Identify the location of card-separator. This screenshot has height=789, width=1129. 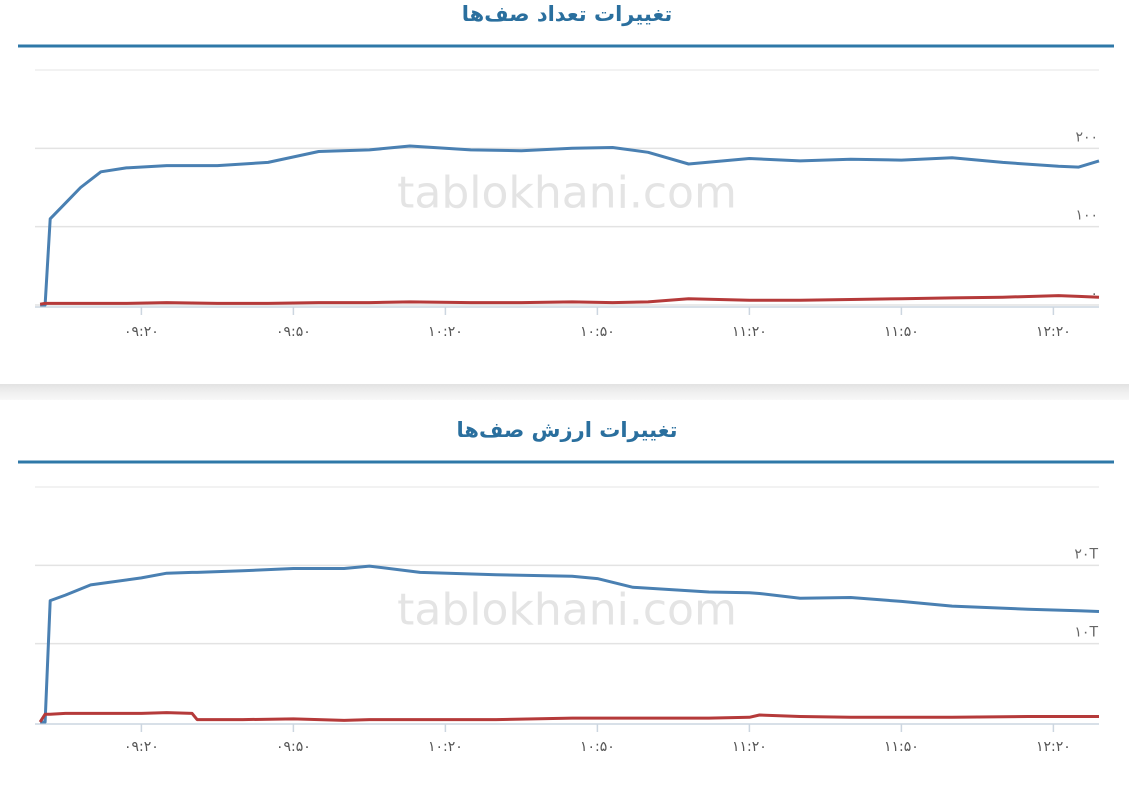
(564, 392).